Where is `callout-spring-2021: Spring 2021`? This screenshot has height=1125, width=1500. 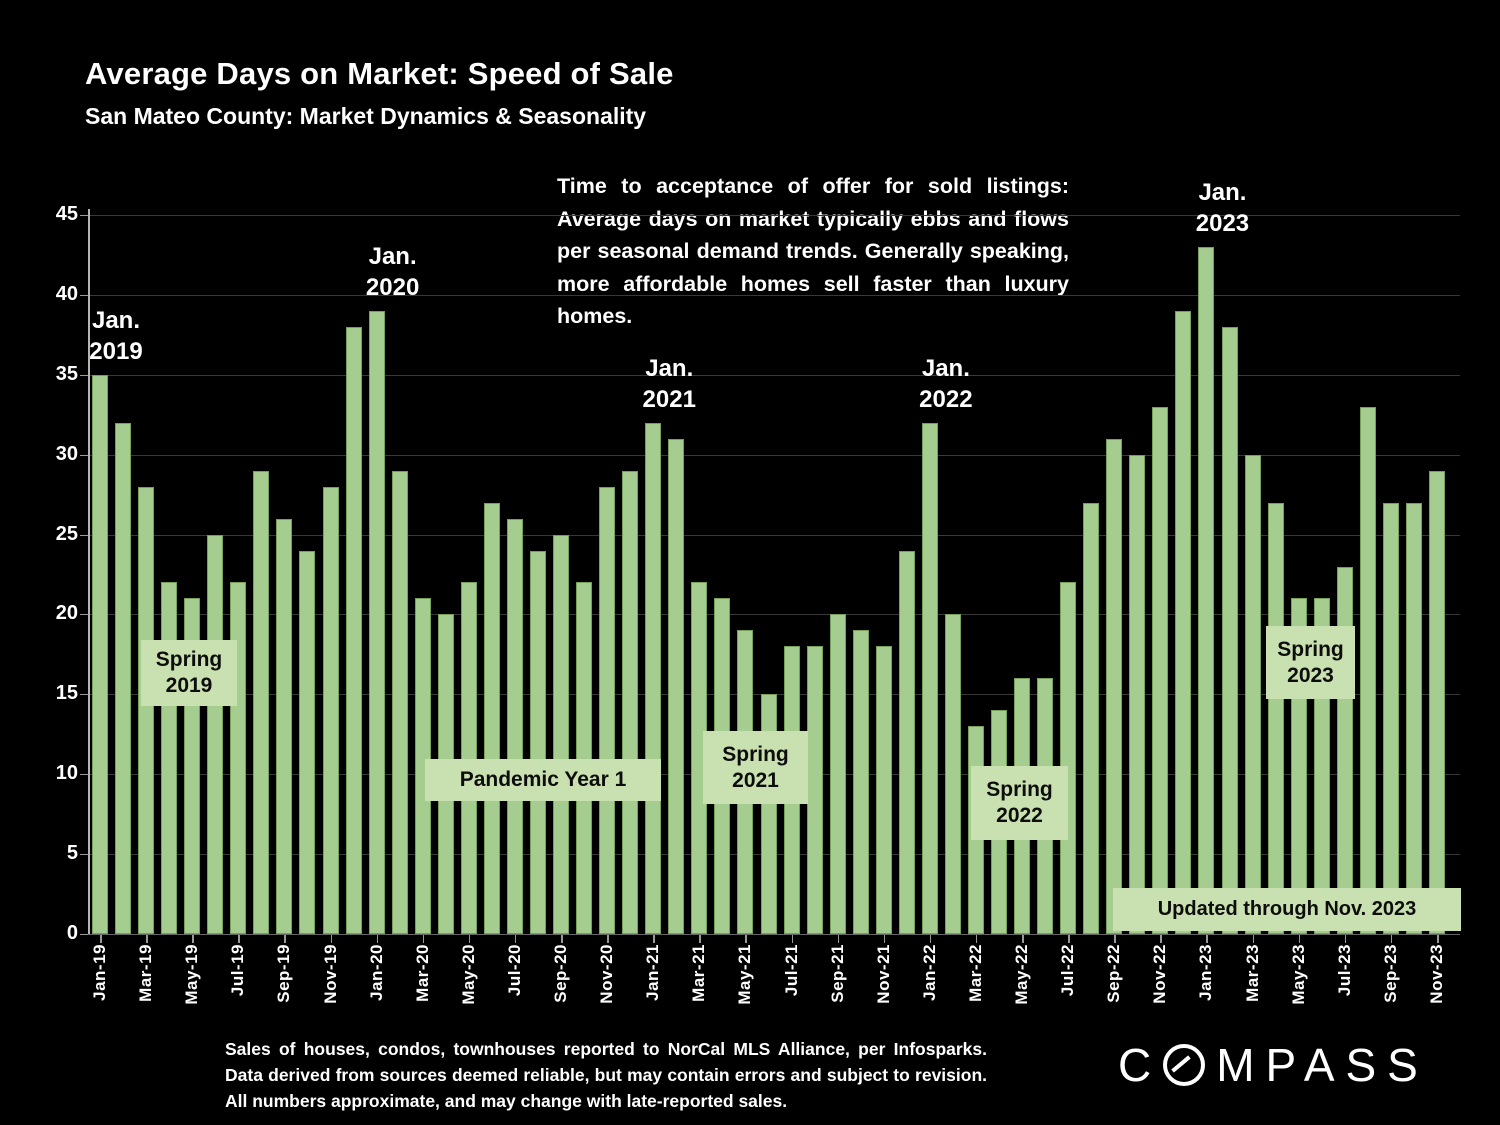 callout-spring-2021: Spring 2021 is located at coordinates (755, 767).